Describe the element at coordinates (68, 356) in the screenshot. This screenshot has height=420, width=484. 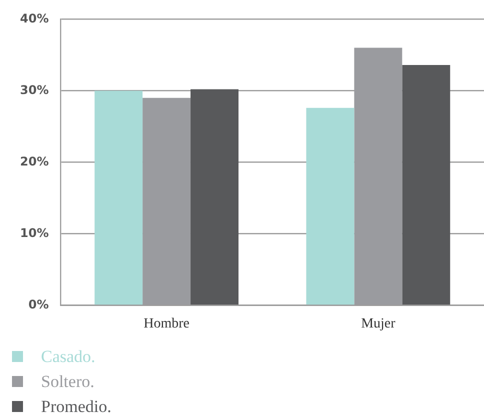
I see `legend-label: Casado.` at that location.